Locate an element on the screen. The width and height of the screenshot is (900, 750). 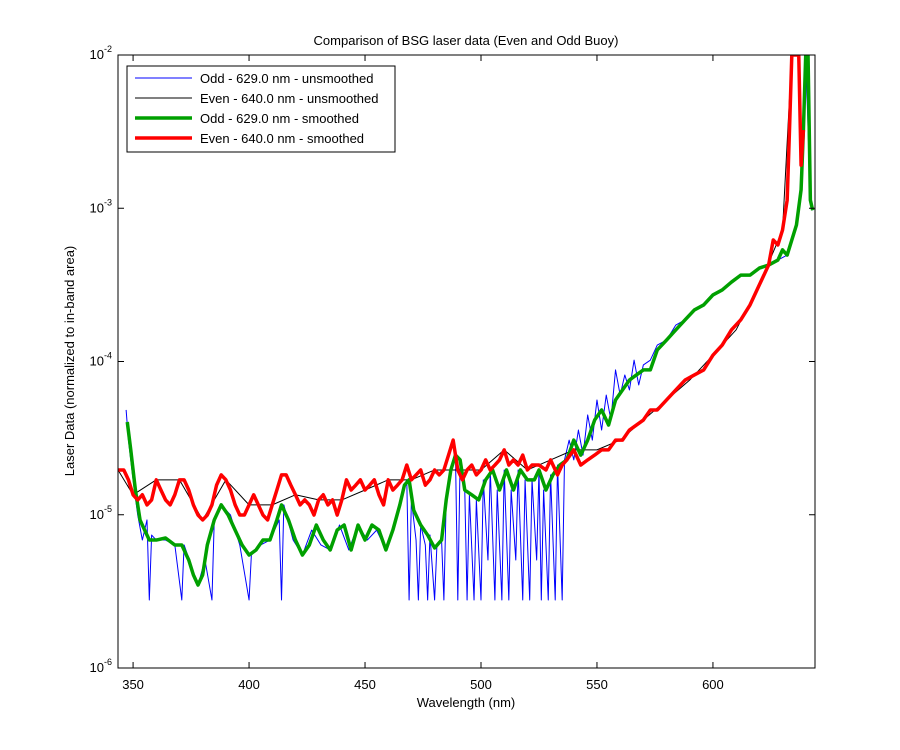
y-tick-label: 10⁻⁵ is located at coordinates (101, 513).